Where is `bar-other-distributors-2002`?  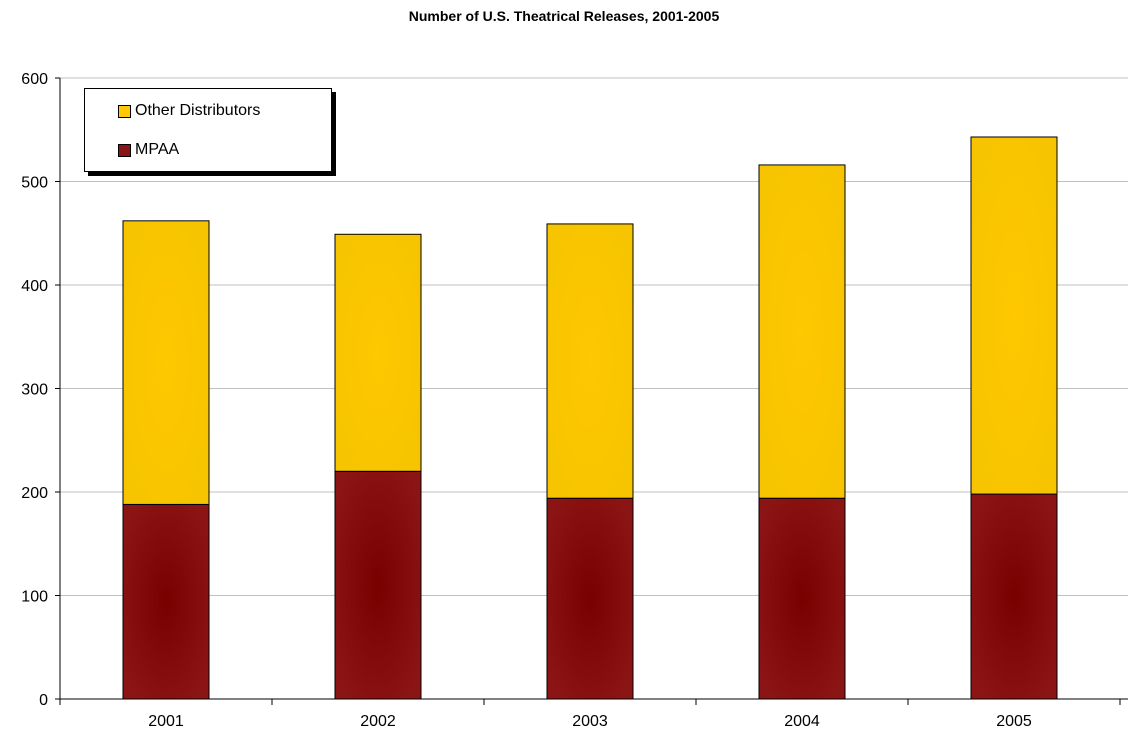
bar-other-distributors-2002 is located at coordinates (378, 352).